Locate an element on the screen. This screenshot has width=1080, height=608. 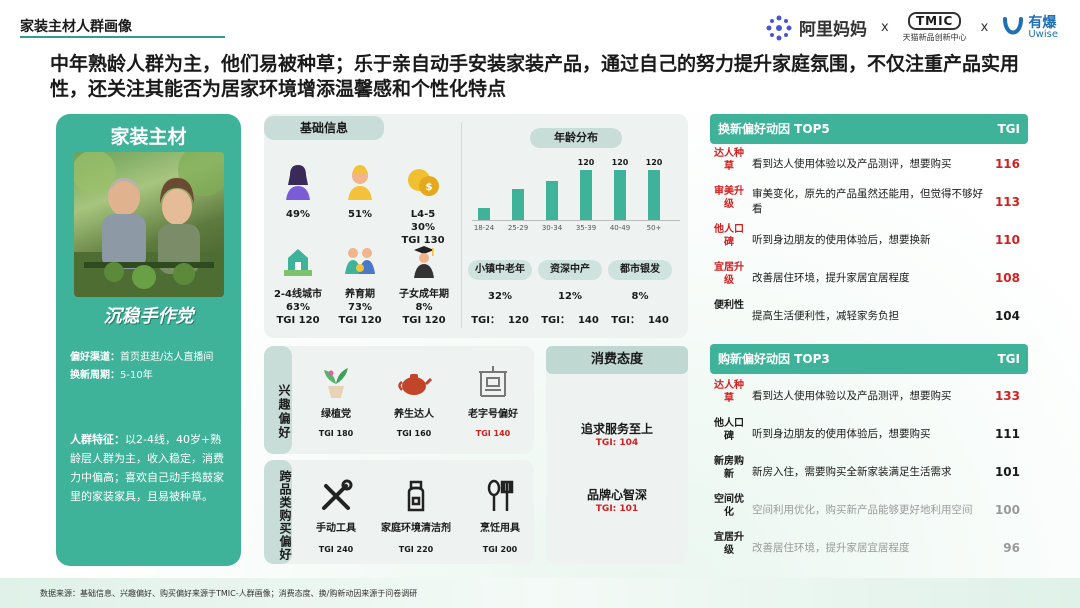
purchase-row: 空间优化 空间利用优化，购买新产品能够更好地利用空间 100 is located at coordinates (870, 510).